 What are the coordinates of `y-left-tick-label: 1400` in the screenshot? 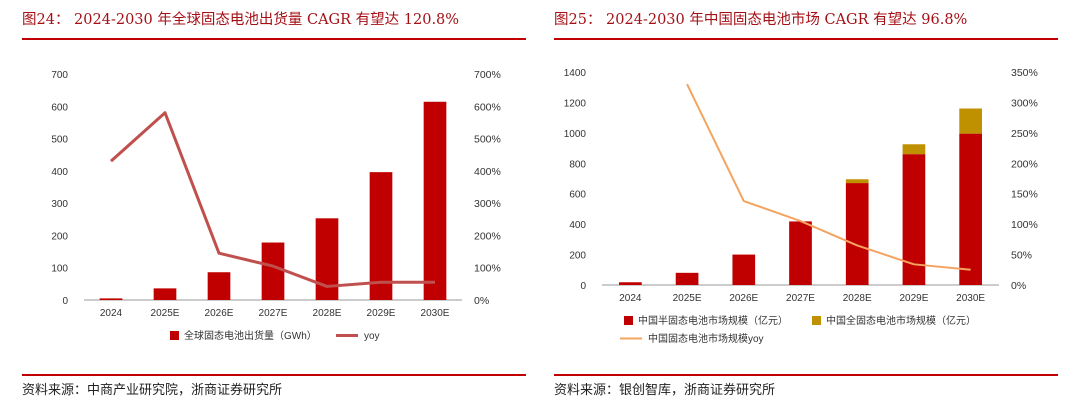 It's located at (575, 73).